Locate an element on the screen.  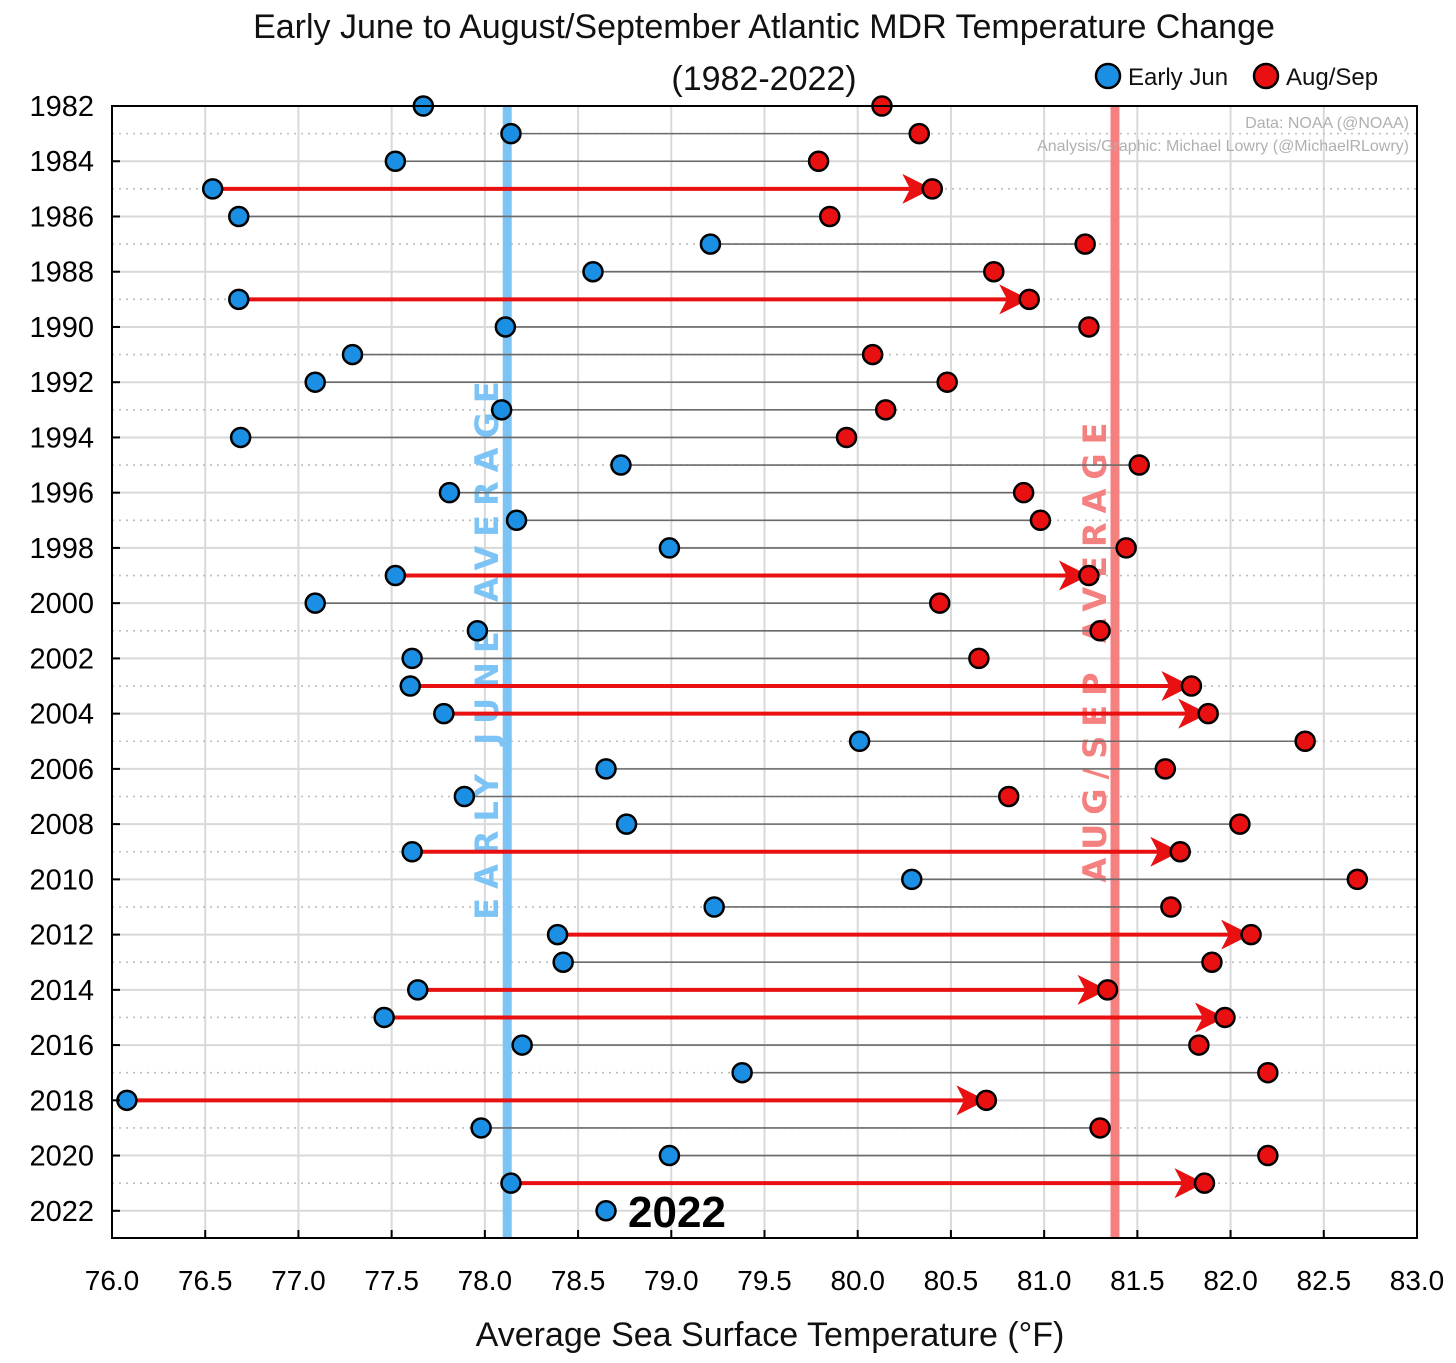
x-tick-label: 83.0 is located at coordinates (1417, 1280).